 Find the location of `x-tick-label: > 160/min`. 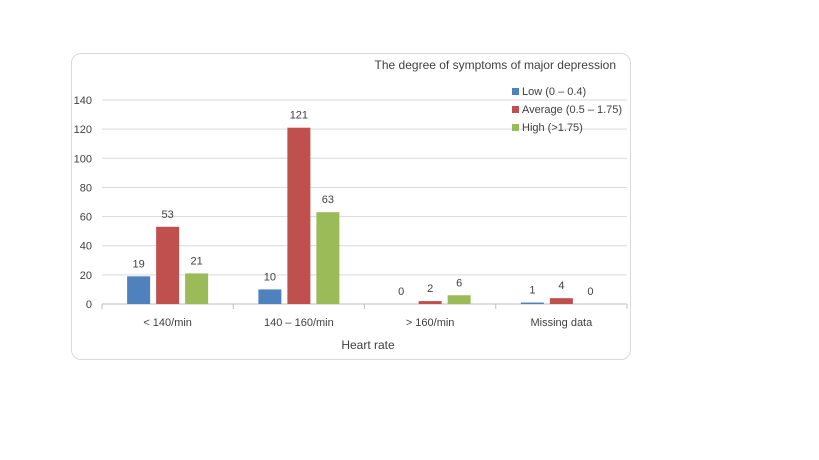

x-tick-label: > 160/min is located at coordinates (430, 323).